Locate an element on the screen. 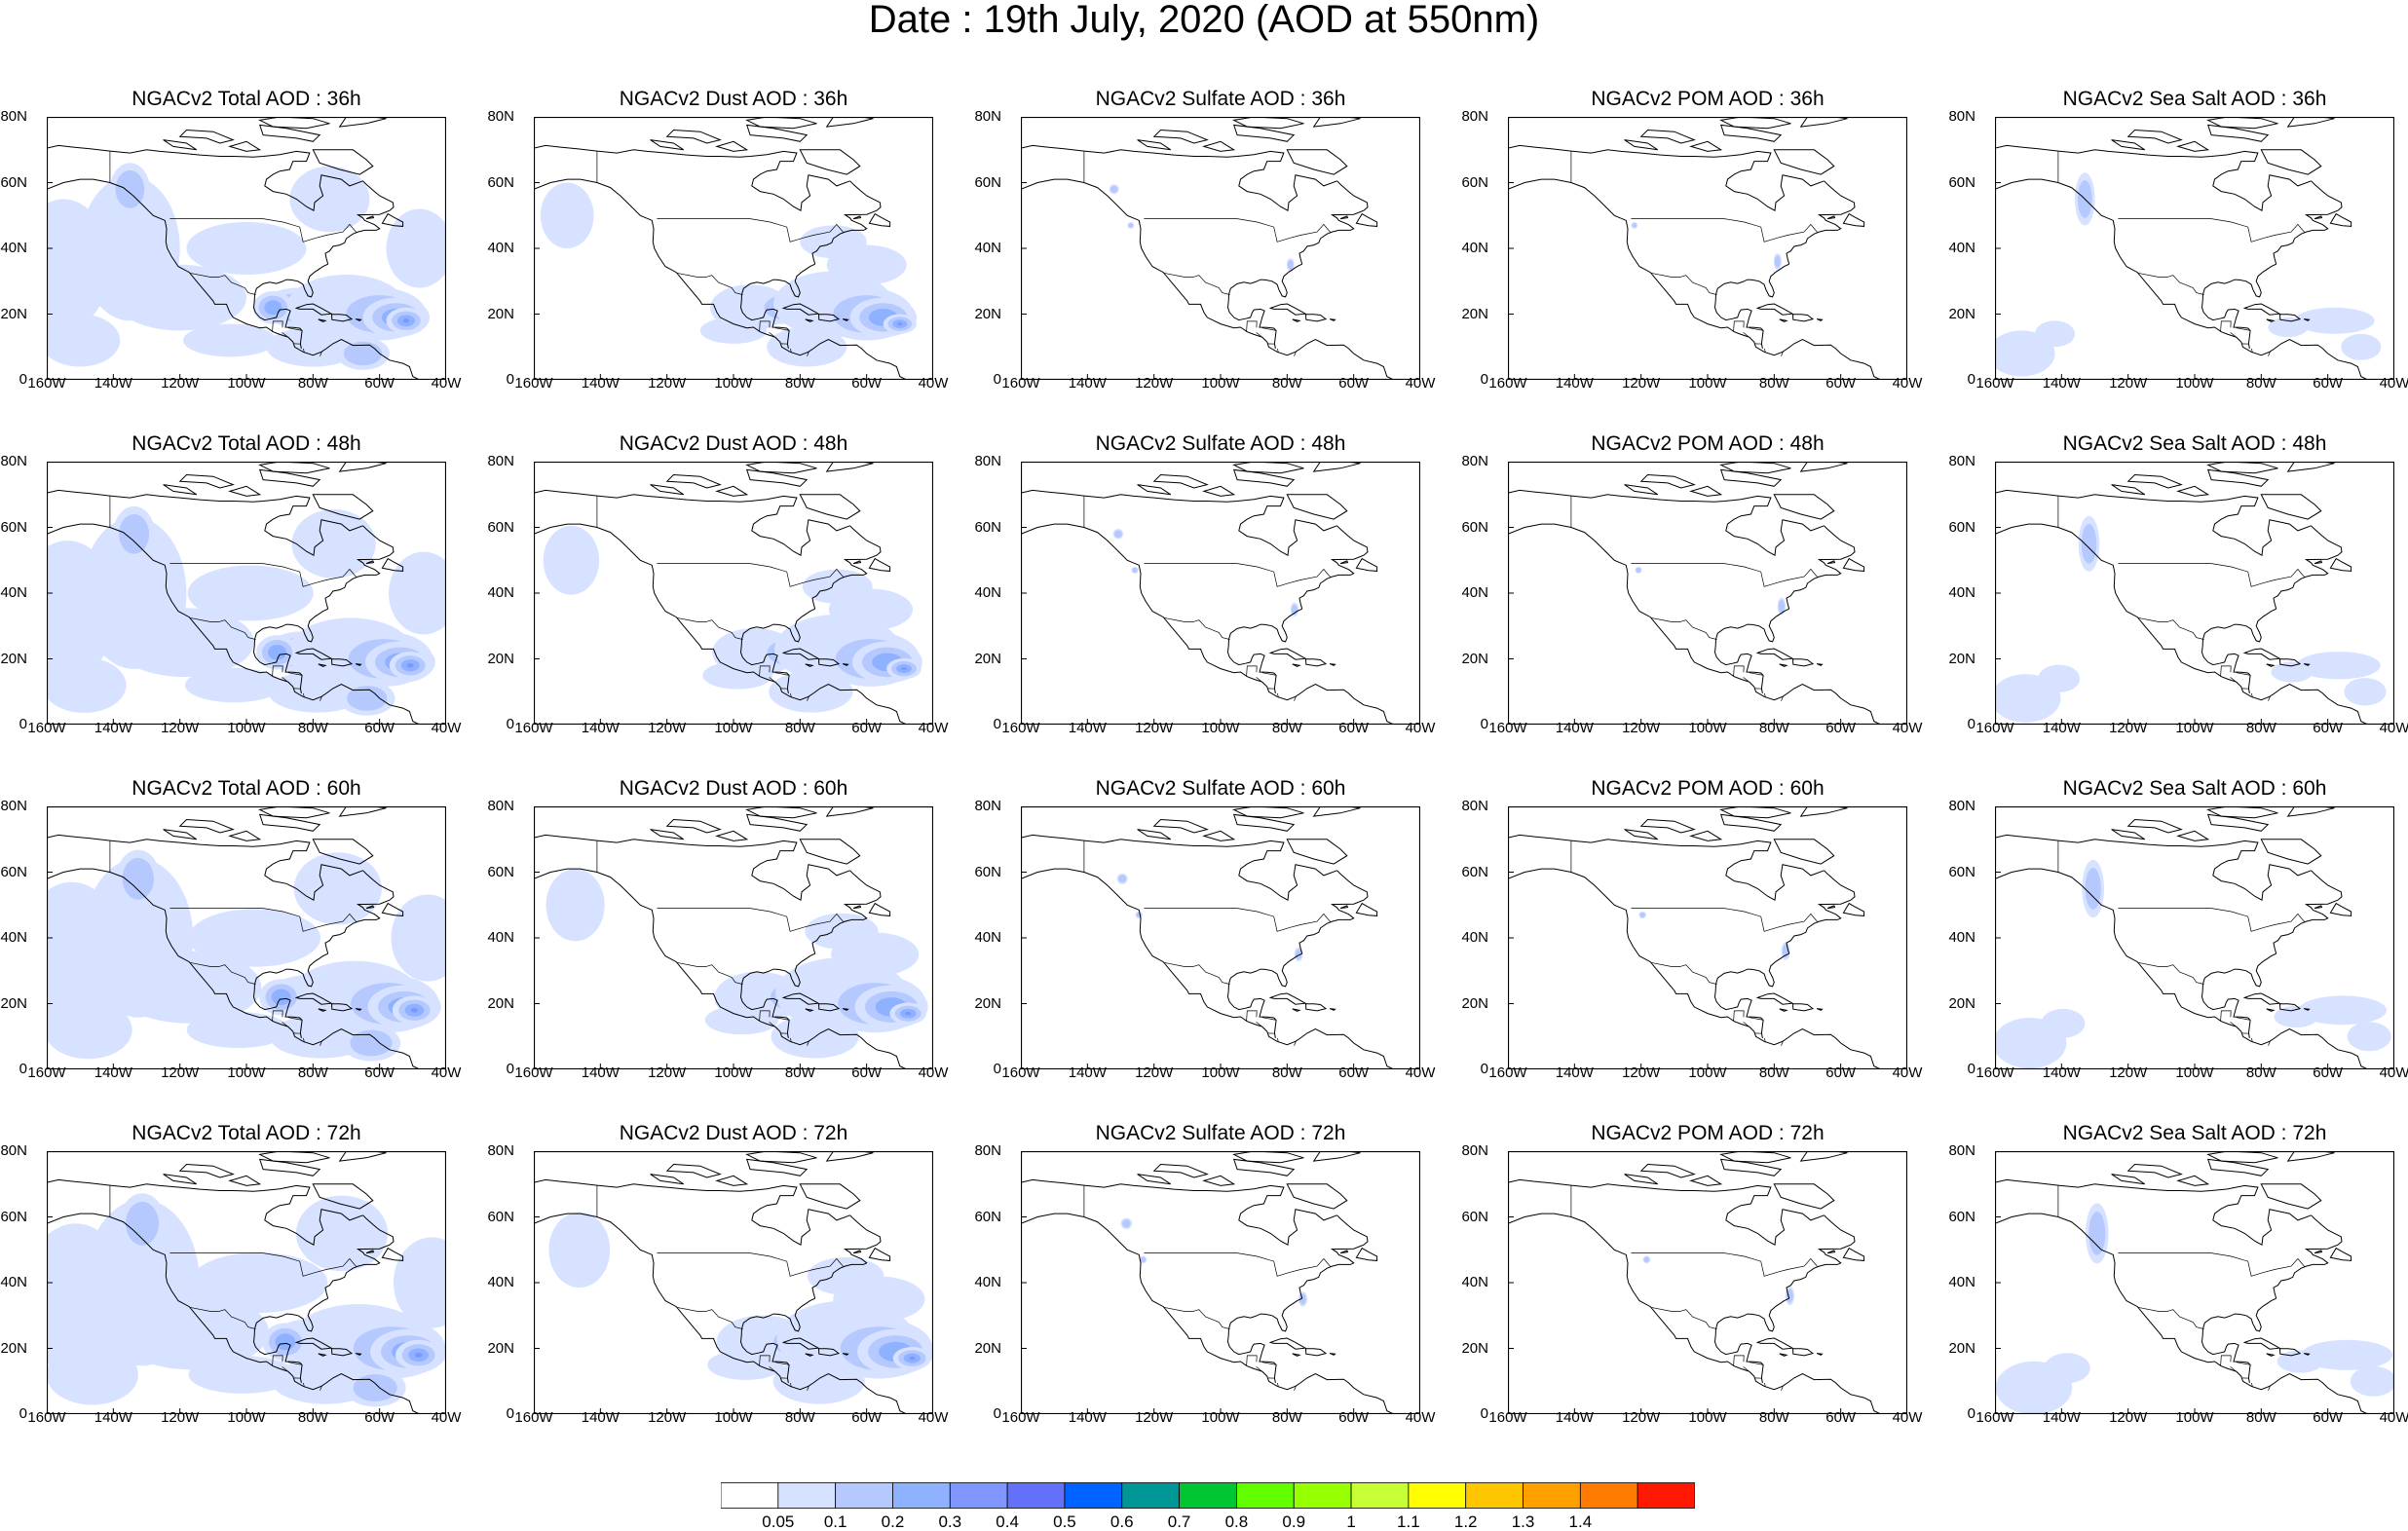 This screenshot has width=2408, height=1531. y-tick-label: 80N is located at coordinates (1961, 116).